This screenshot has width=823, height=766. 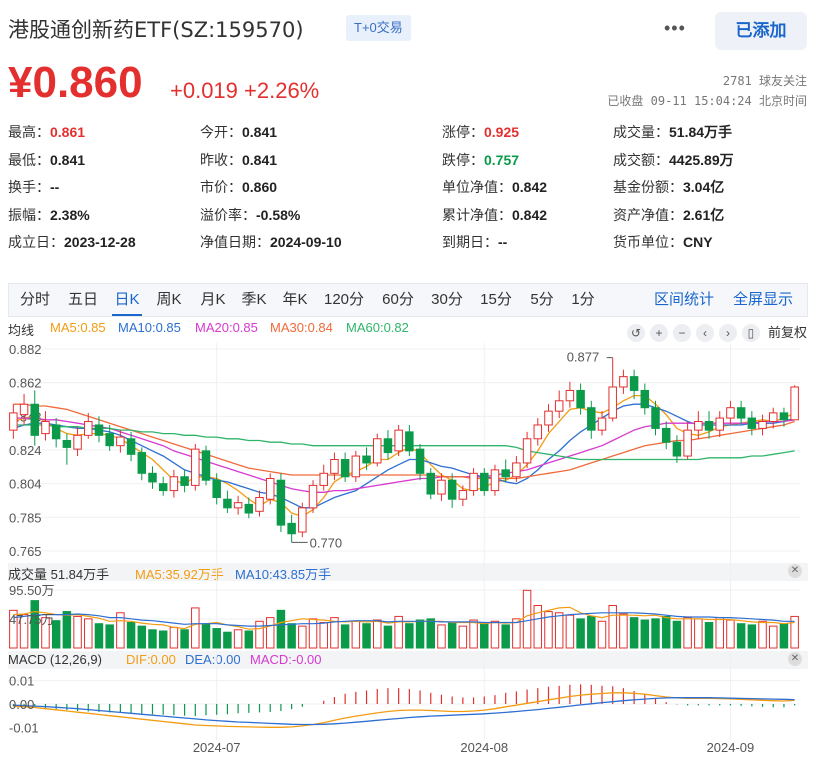 What do you see at coordinates (672, 132) in the screenshot?
I see `stat-item: 成交量：51.84万手` at bounding box center [672, 132].